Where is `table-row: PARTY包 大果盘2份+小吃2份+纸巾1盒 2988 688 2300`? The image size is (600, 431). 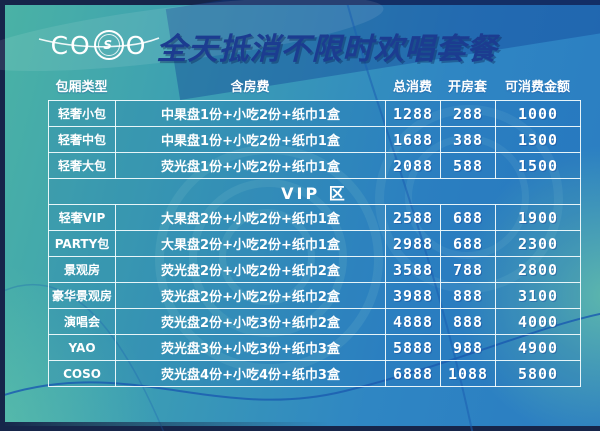 table-row: PARTY包 大果盘2份+小吃2份+纸巾1盒 2988 688 2300 is located at coordinates (314, 243).